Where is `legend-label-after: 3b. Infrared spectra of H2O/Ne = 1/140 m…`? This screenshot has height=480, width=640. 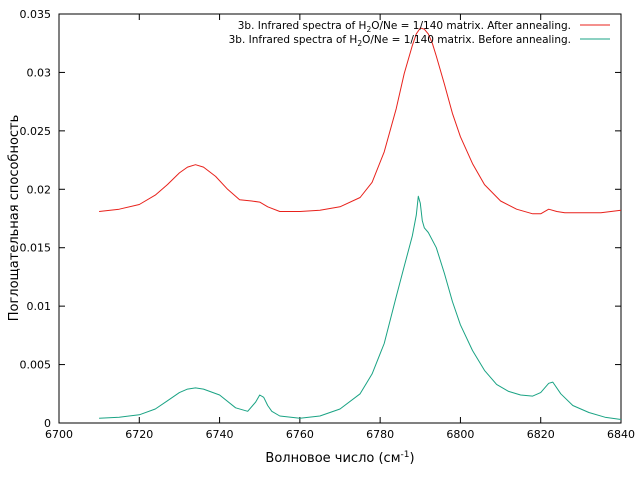 legend-label-after: 3b. Infrared spectra of H2O/Ne = 1/140 m… is located at coordinates (404, 27).